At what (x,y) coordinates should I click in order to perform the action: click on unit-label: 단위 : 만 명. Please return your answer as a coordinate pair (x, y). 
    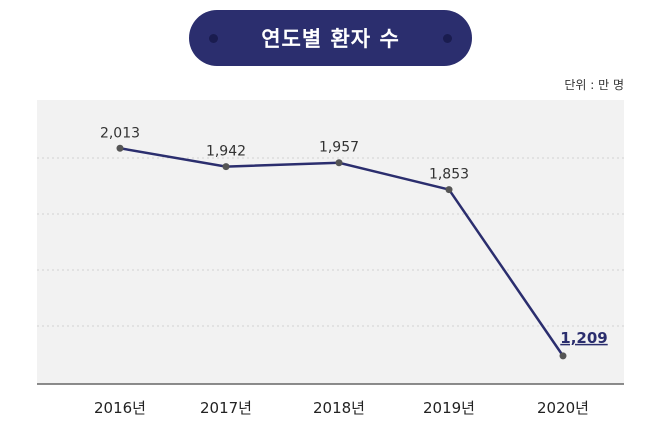
    Looking at the image, I should click on (594, 85).